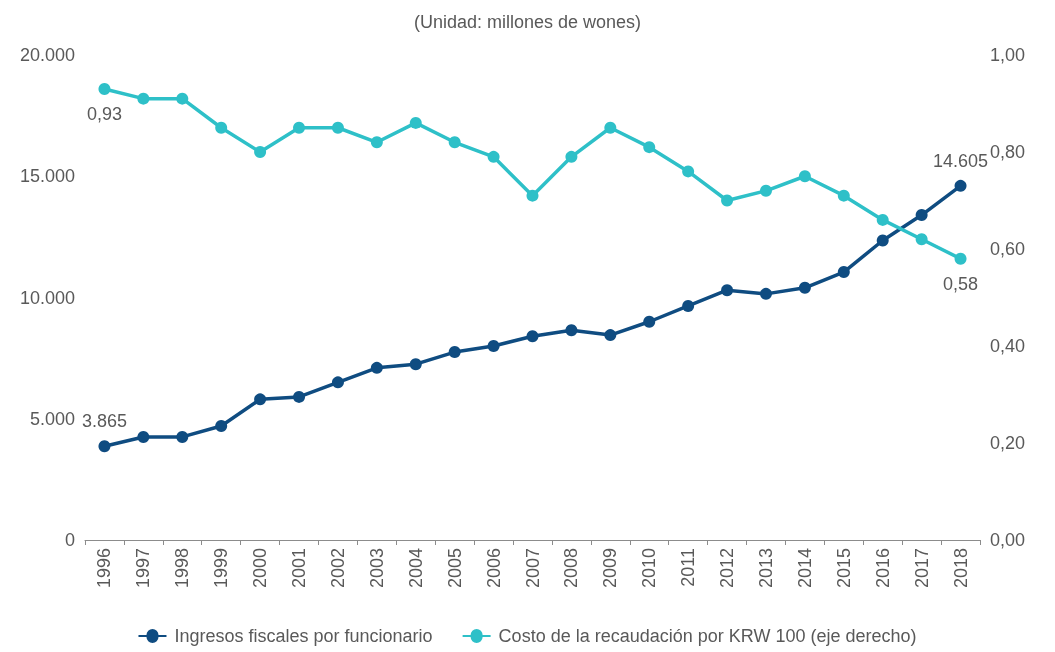 This screenshot has width=1055, height=652. Describe the element at coordinates (1008, 152) in the screenshot. I see `y2-tick-label: 0,80` at that location.